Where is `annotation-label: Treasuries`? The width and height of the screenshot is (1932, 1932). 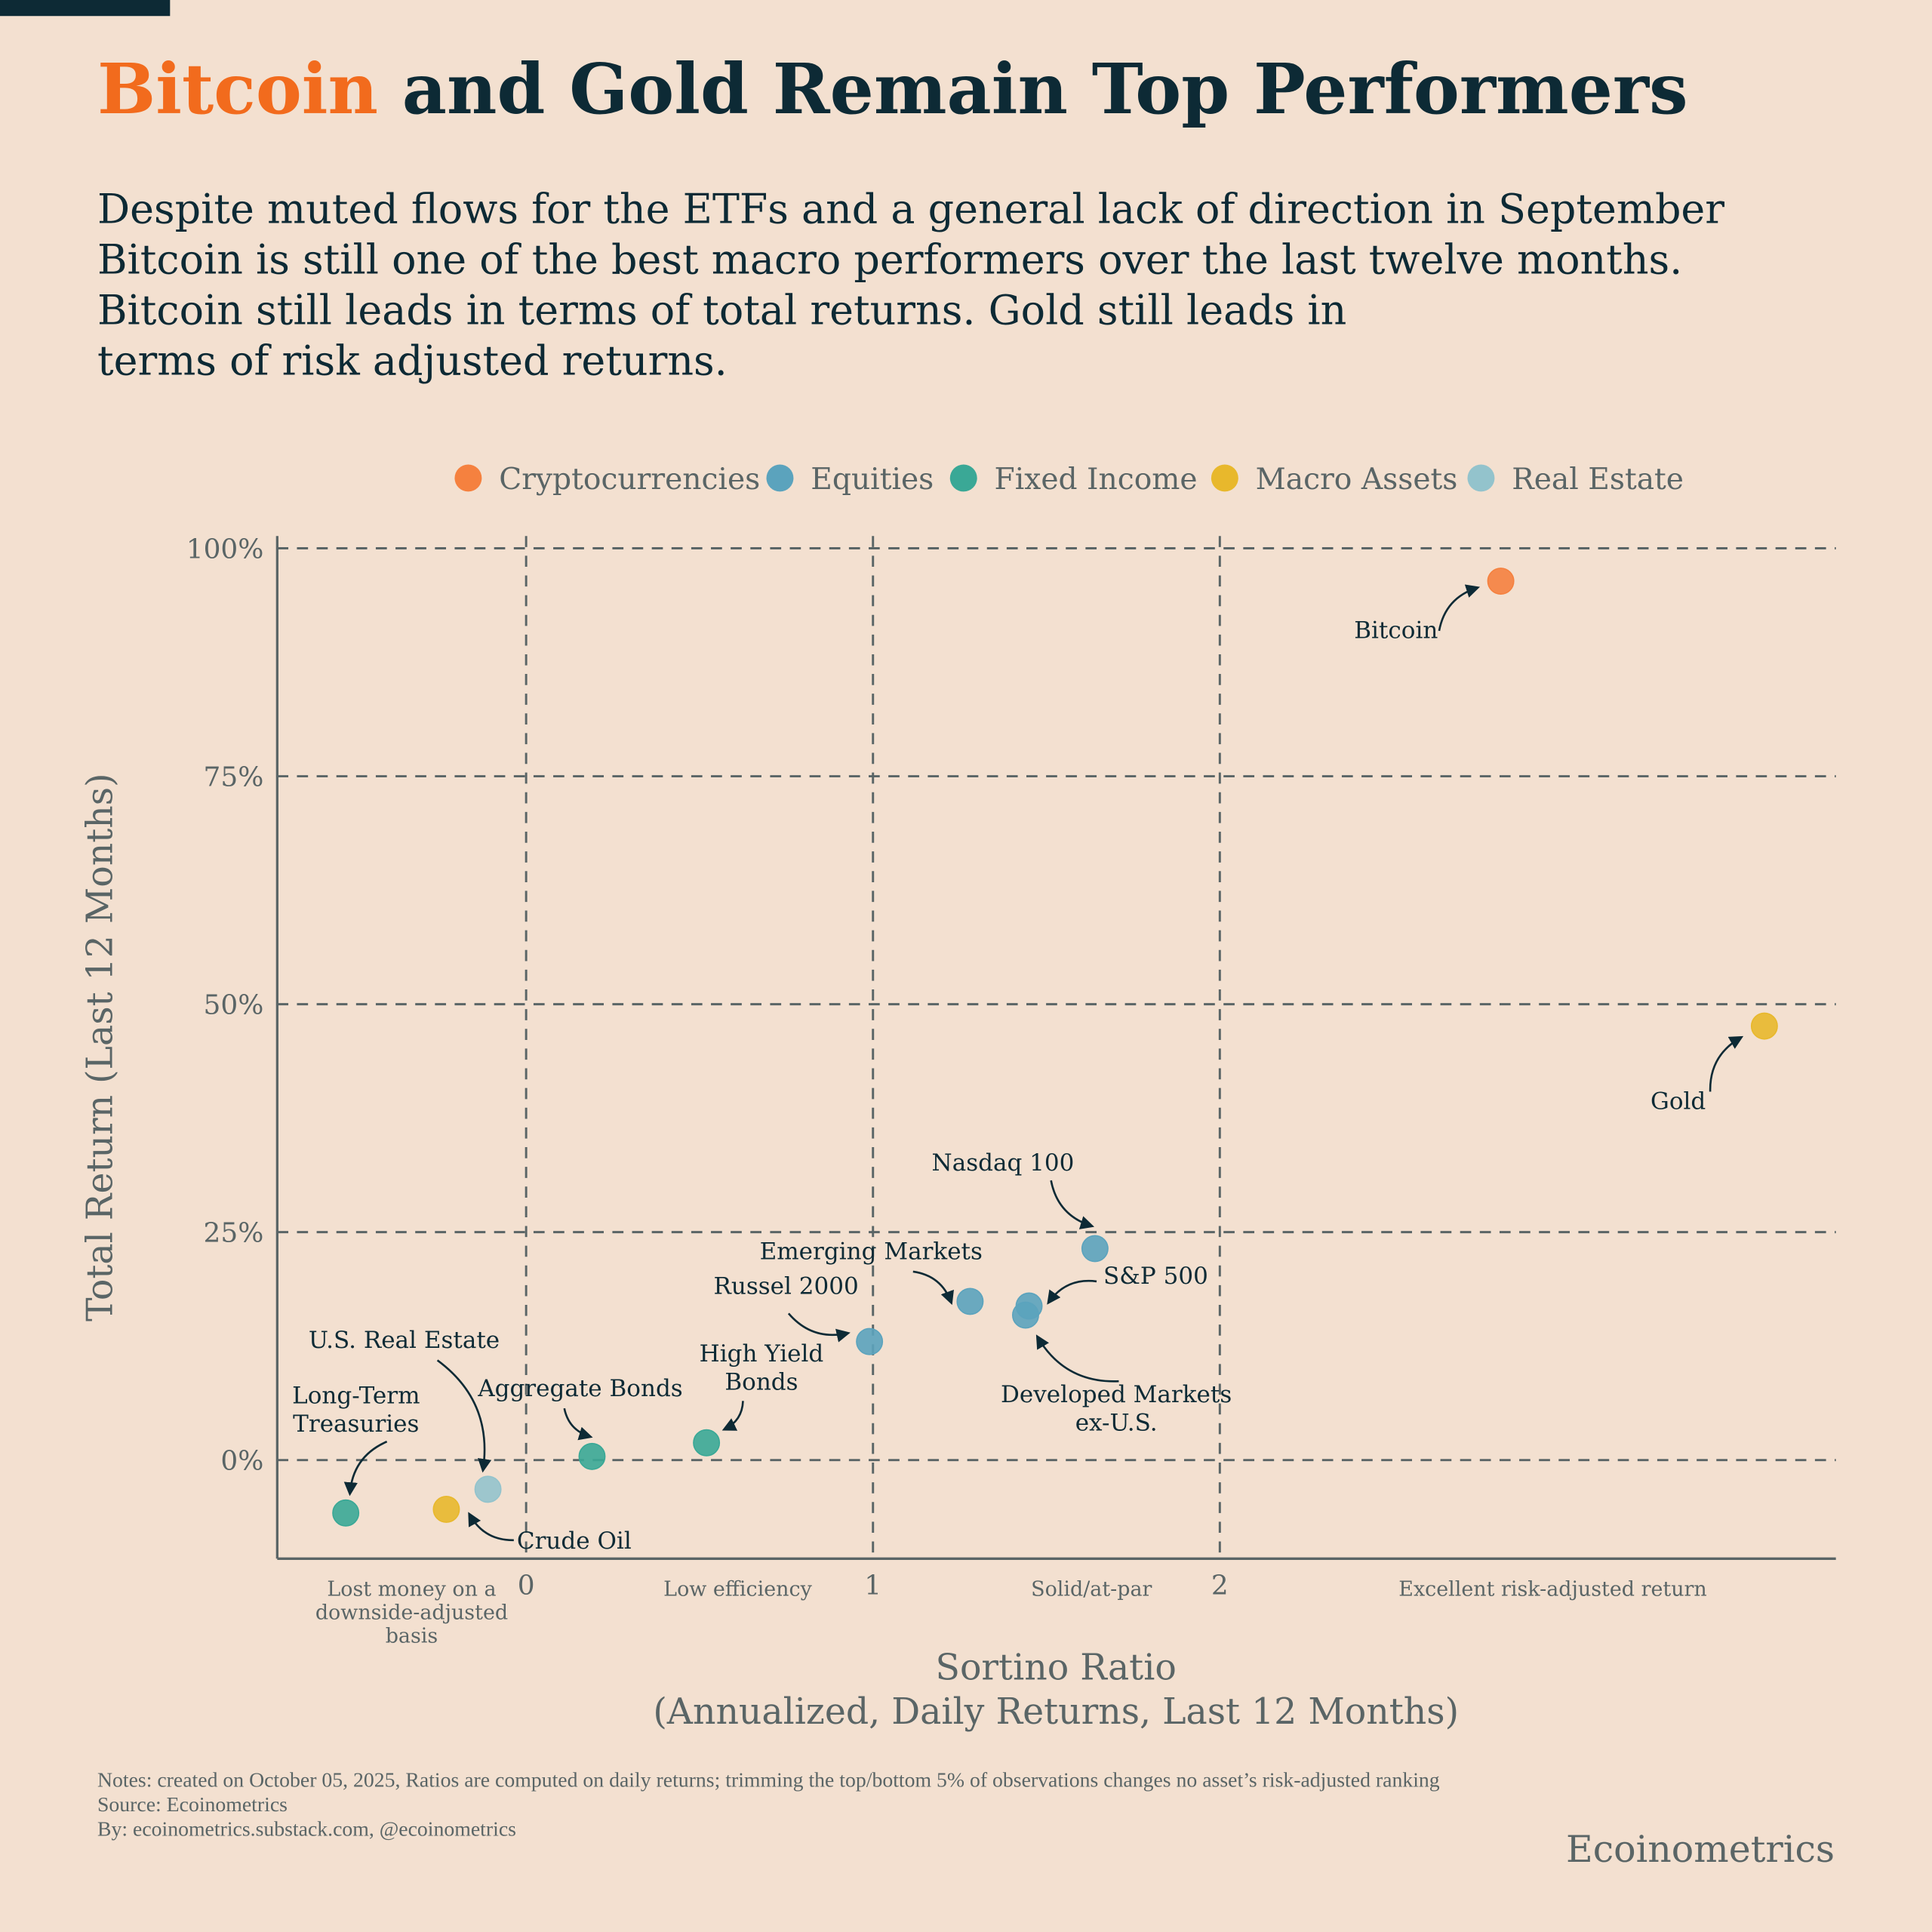
annotation-label: Treasuries is located at coordinates (356, 1424).